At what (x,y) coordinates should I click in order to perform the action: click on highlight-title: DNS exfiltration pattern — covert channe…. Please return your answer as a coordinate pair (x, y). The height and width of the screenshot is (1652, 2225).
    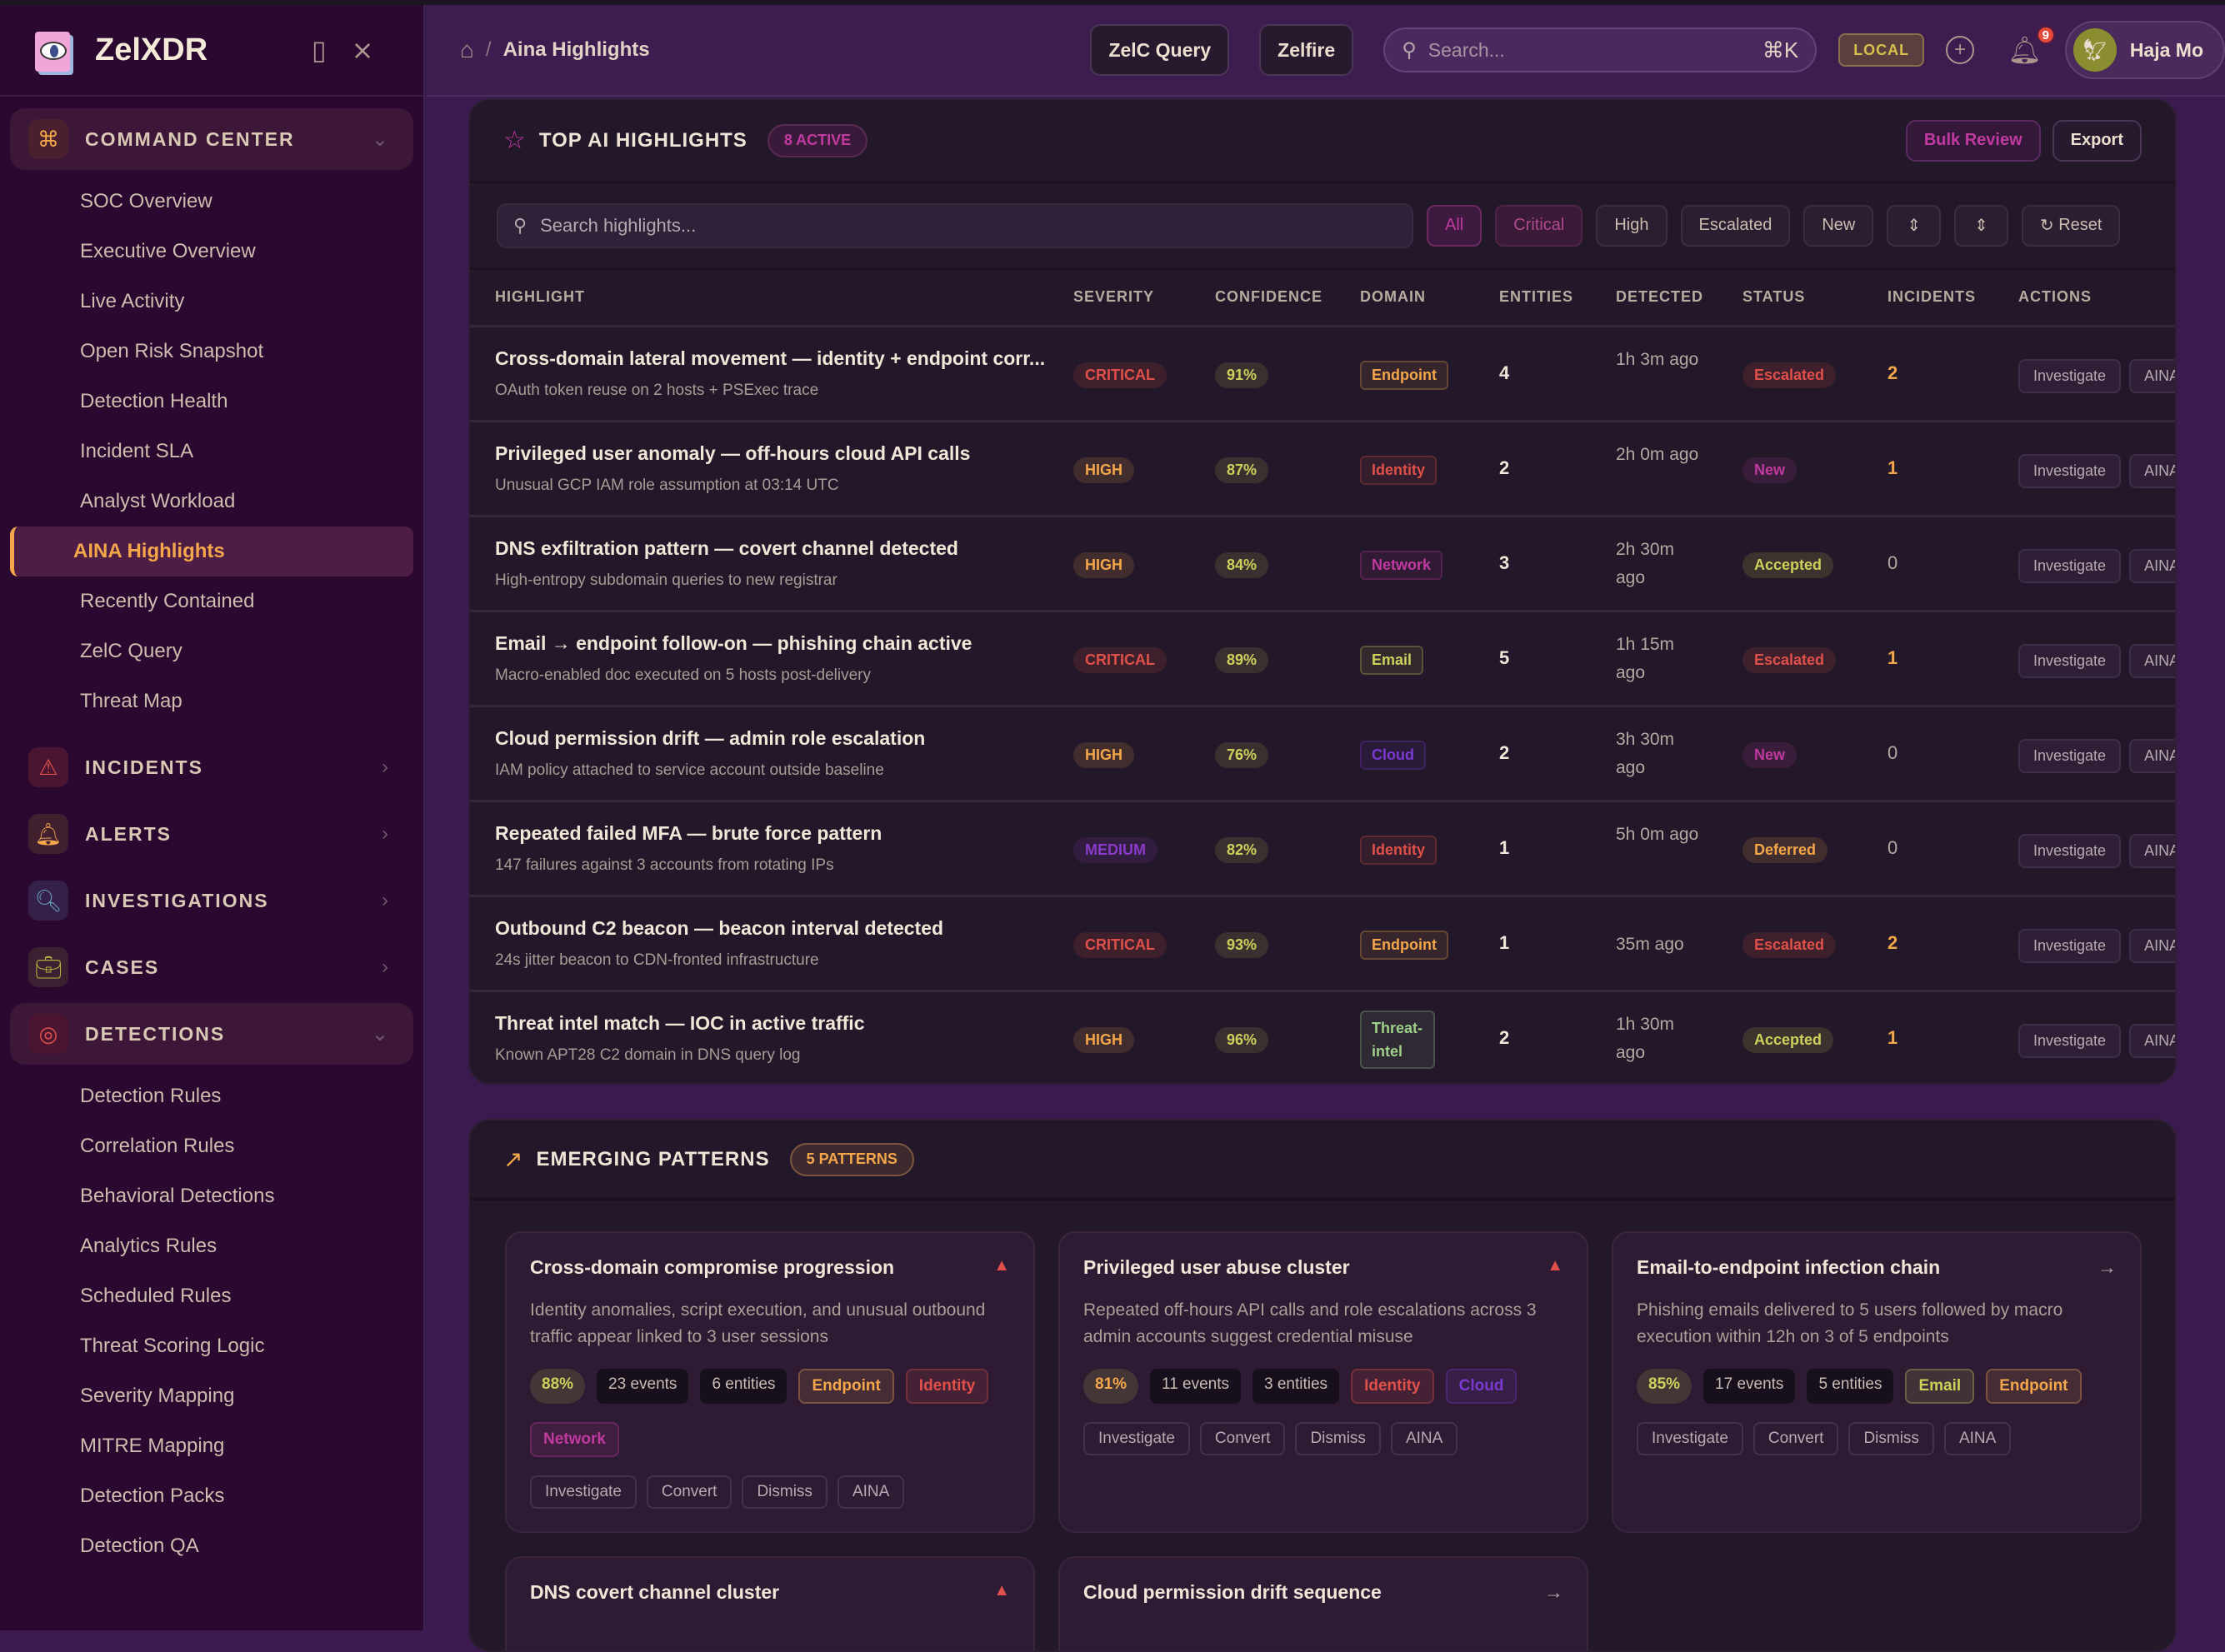
    Looking at the image, I should click on (726, 548).